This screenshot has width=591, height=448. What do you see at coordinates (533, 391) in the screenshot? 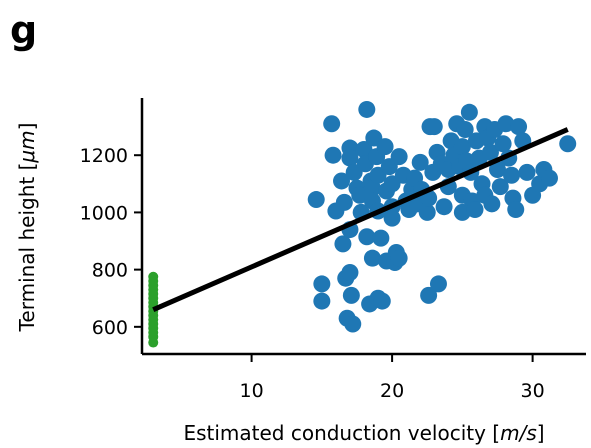
I see `x-tick-label: 30` at bounding box center [533, 391].